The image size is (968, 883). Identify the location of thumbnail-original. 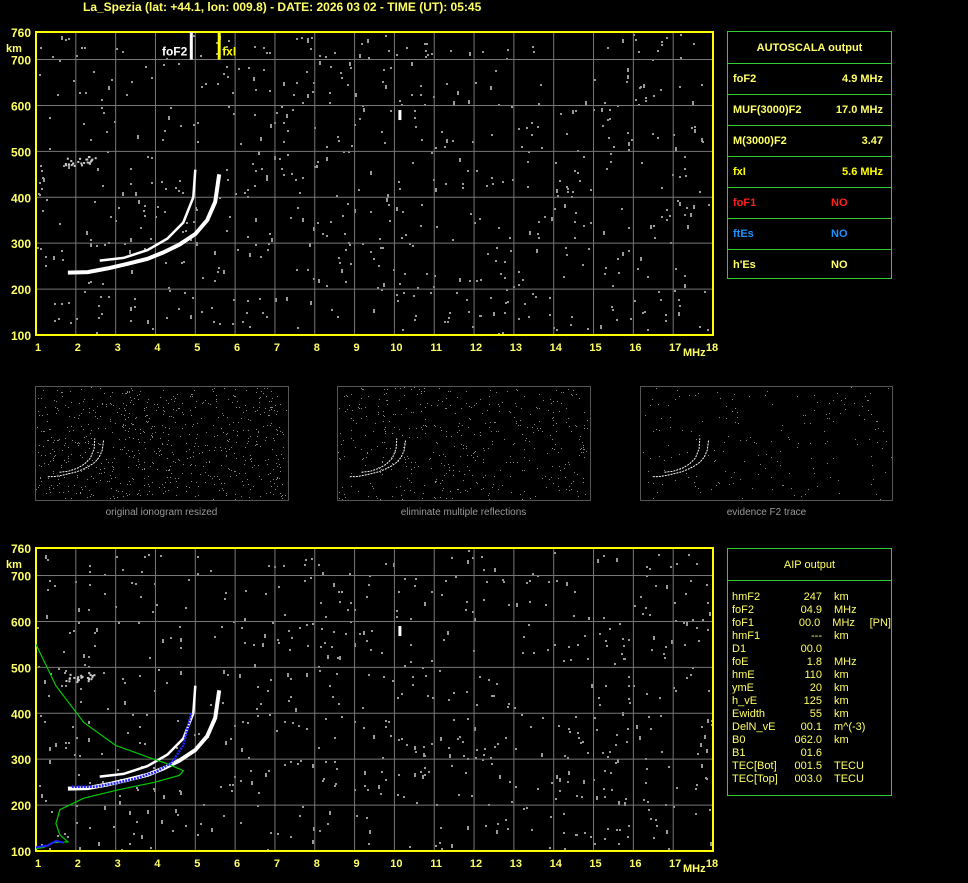
(162, 443).